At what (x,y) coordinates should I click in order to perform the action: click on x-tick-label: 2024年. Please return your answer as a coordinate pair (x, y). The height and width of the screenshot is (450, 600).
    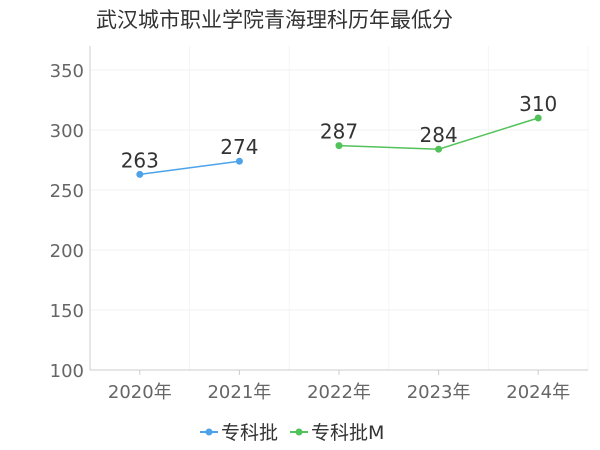
    Looking at the image, I should click on (538, 392).